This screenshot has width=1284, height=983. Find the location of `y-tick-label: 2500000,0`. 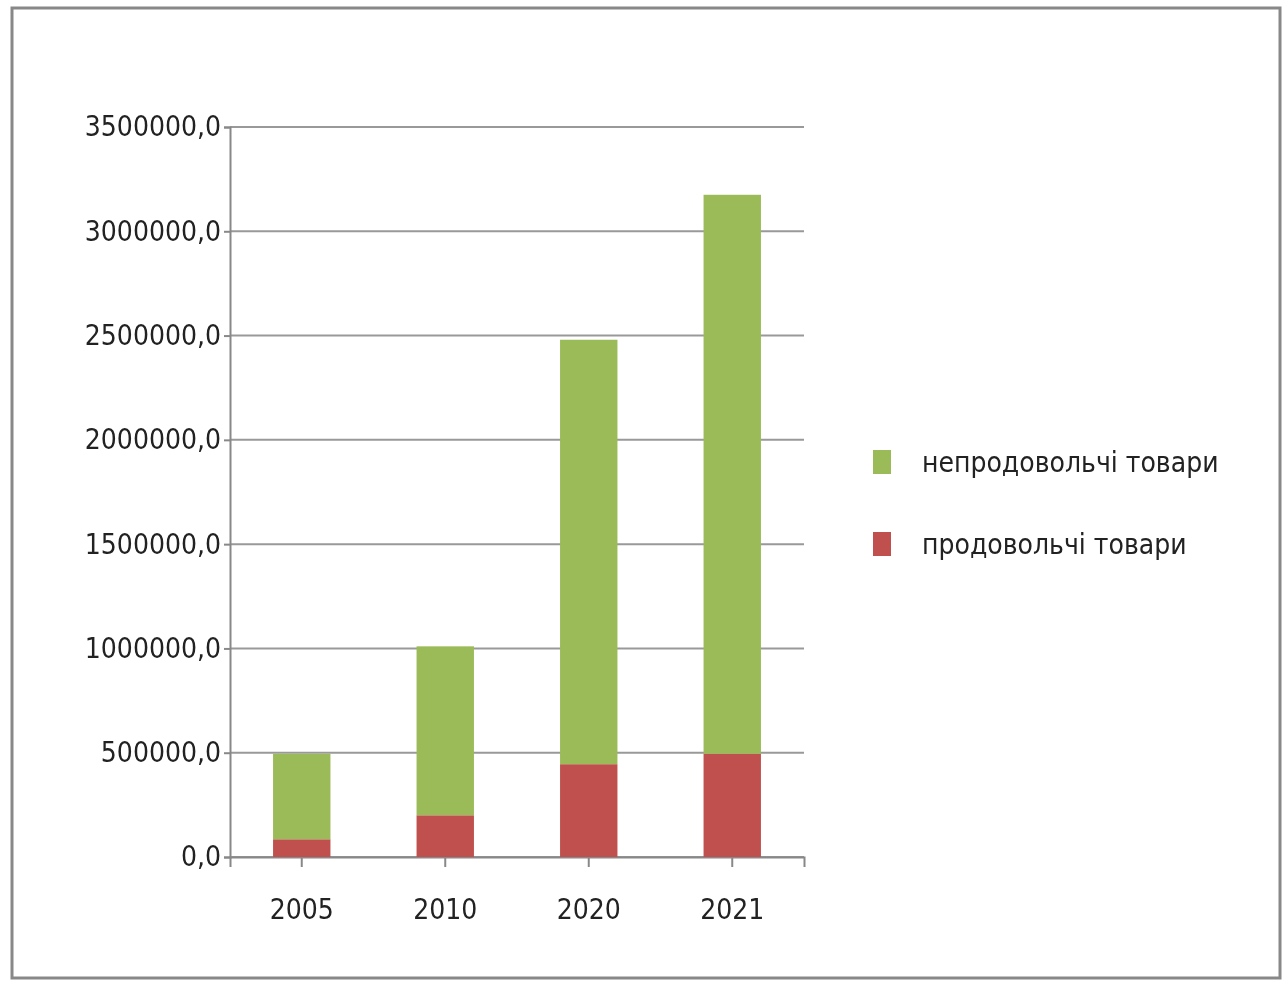

y-tick-label: 2500000,0 is located at coordinates (152, 336).